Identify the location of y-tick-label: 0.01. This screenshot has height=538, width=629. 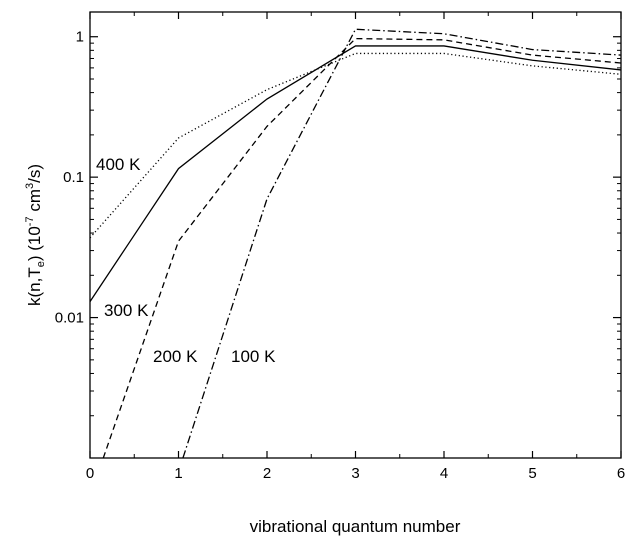
(69, 318).